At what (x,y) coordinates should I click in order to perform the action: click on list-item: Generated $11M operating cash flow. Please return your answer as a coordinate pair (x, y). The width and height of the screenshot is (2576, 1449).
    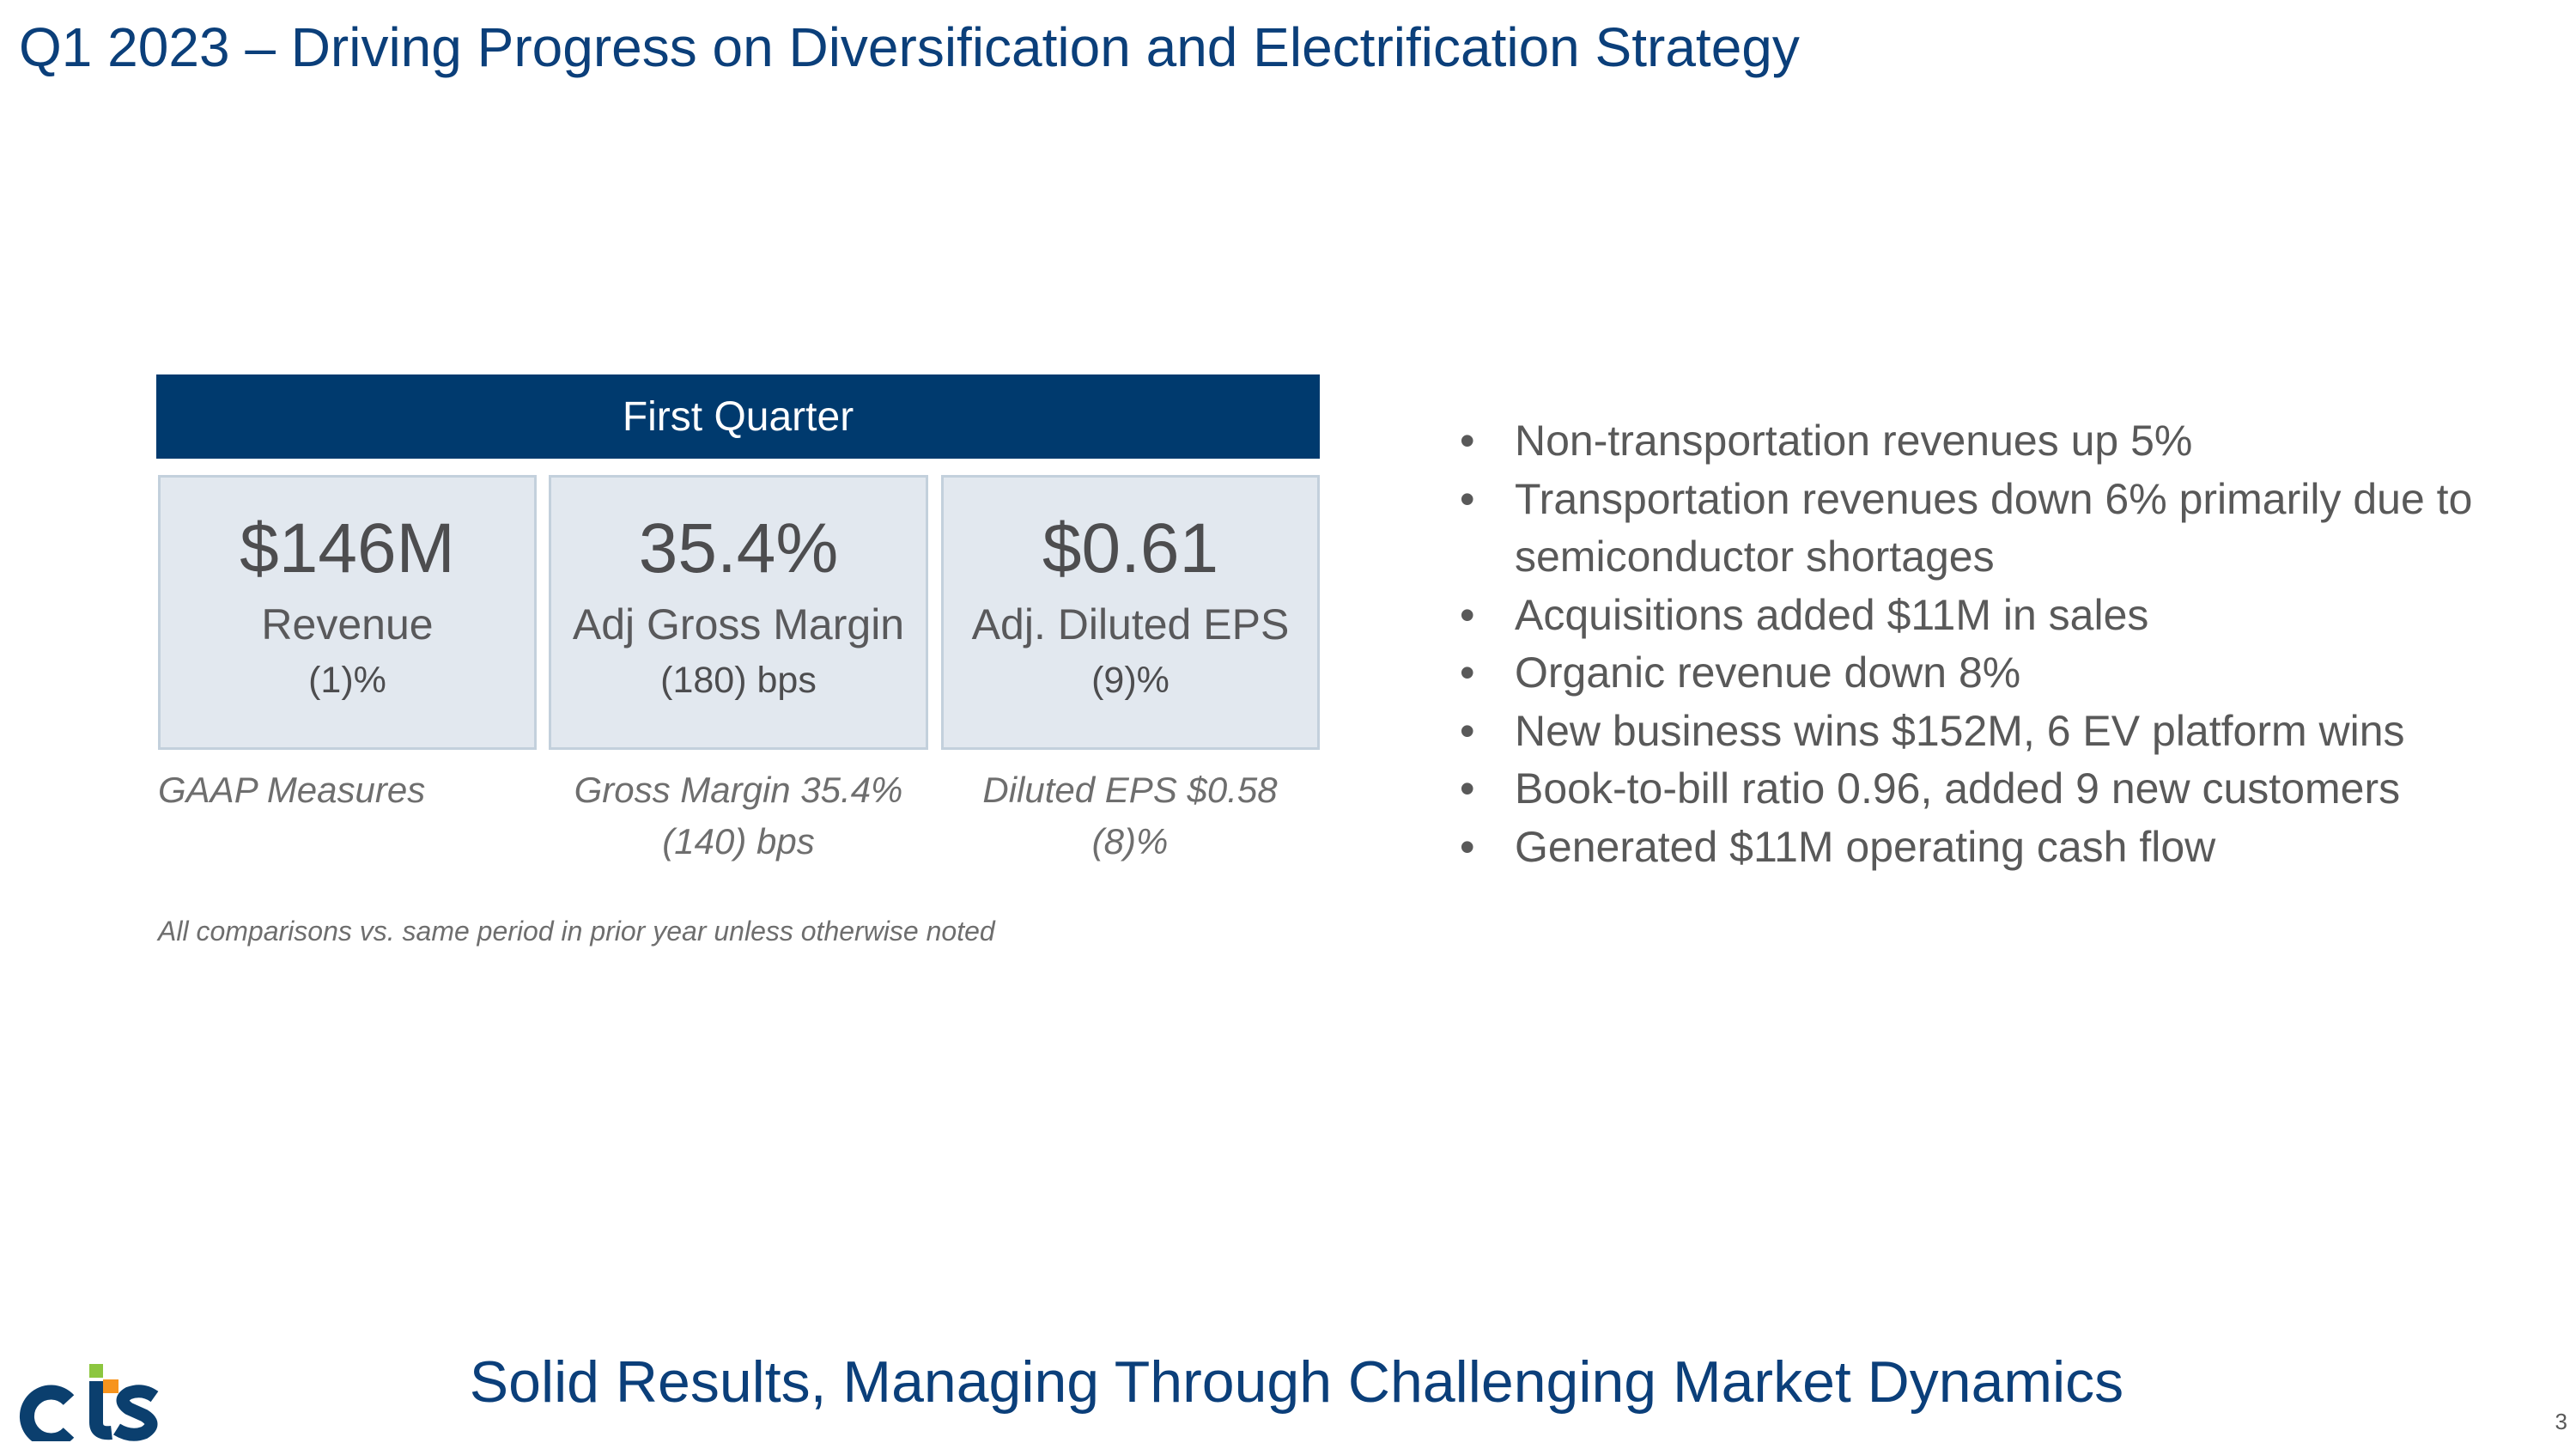
    Looking at the image, I should click on (1997, 848).